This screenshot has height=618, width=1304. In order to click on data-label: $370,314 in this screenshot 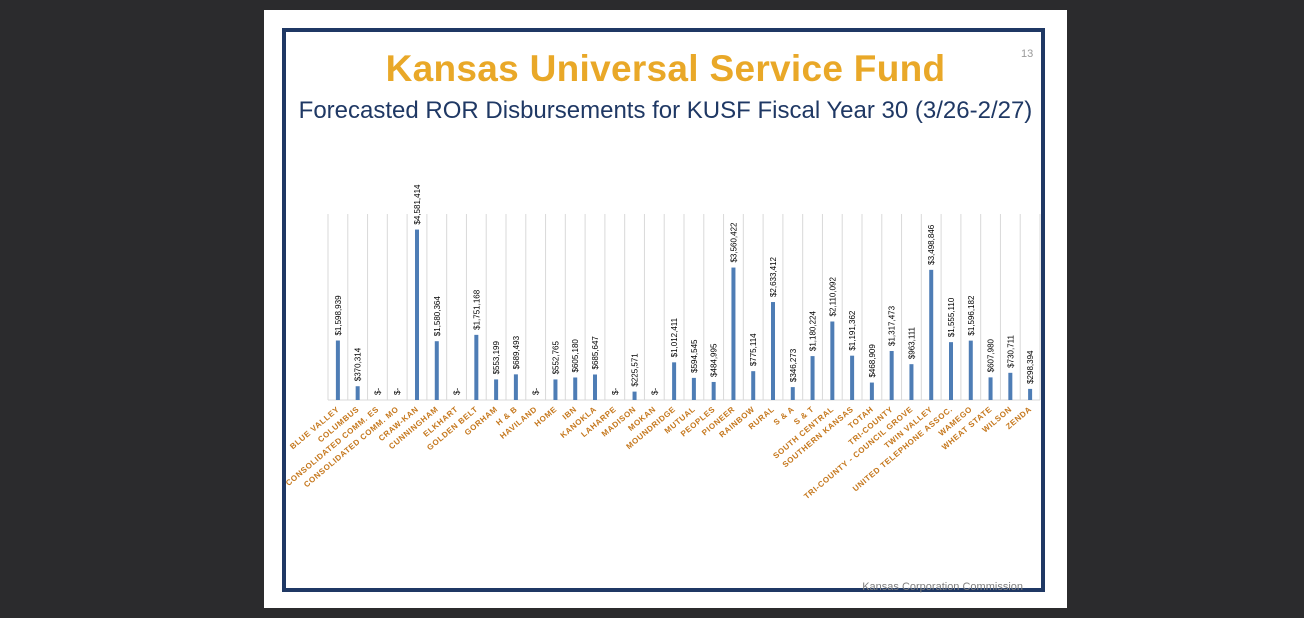, I will do `click(358, 364)`.